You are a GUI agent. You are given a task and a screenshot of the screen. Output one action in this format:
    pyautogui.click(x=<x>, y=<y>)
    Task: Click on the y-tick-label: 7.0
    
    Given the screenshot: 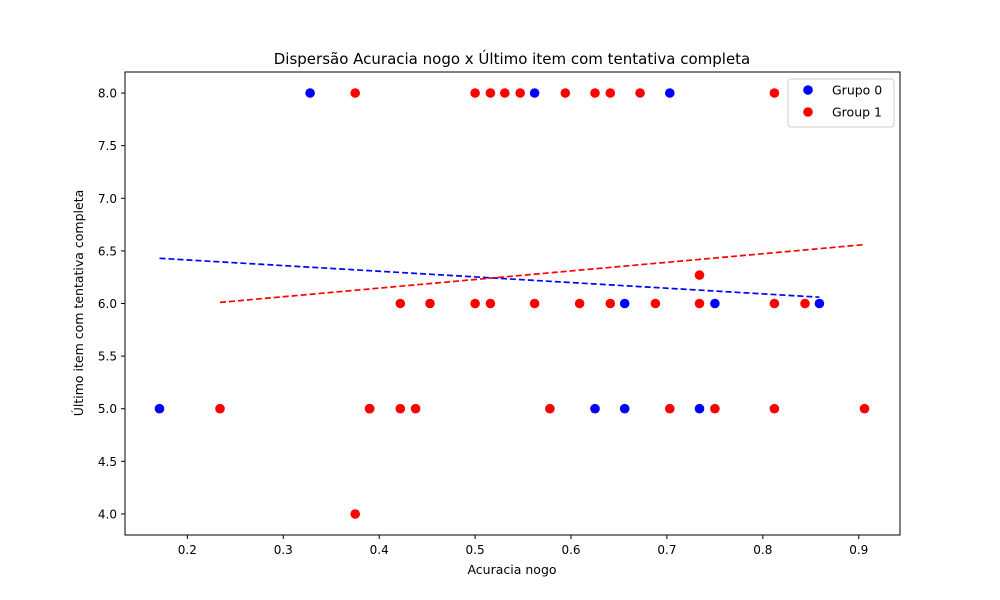 What is the action you would take?
    pyautogui.click(x=107, y=199)
    